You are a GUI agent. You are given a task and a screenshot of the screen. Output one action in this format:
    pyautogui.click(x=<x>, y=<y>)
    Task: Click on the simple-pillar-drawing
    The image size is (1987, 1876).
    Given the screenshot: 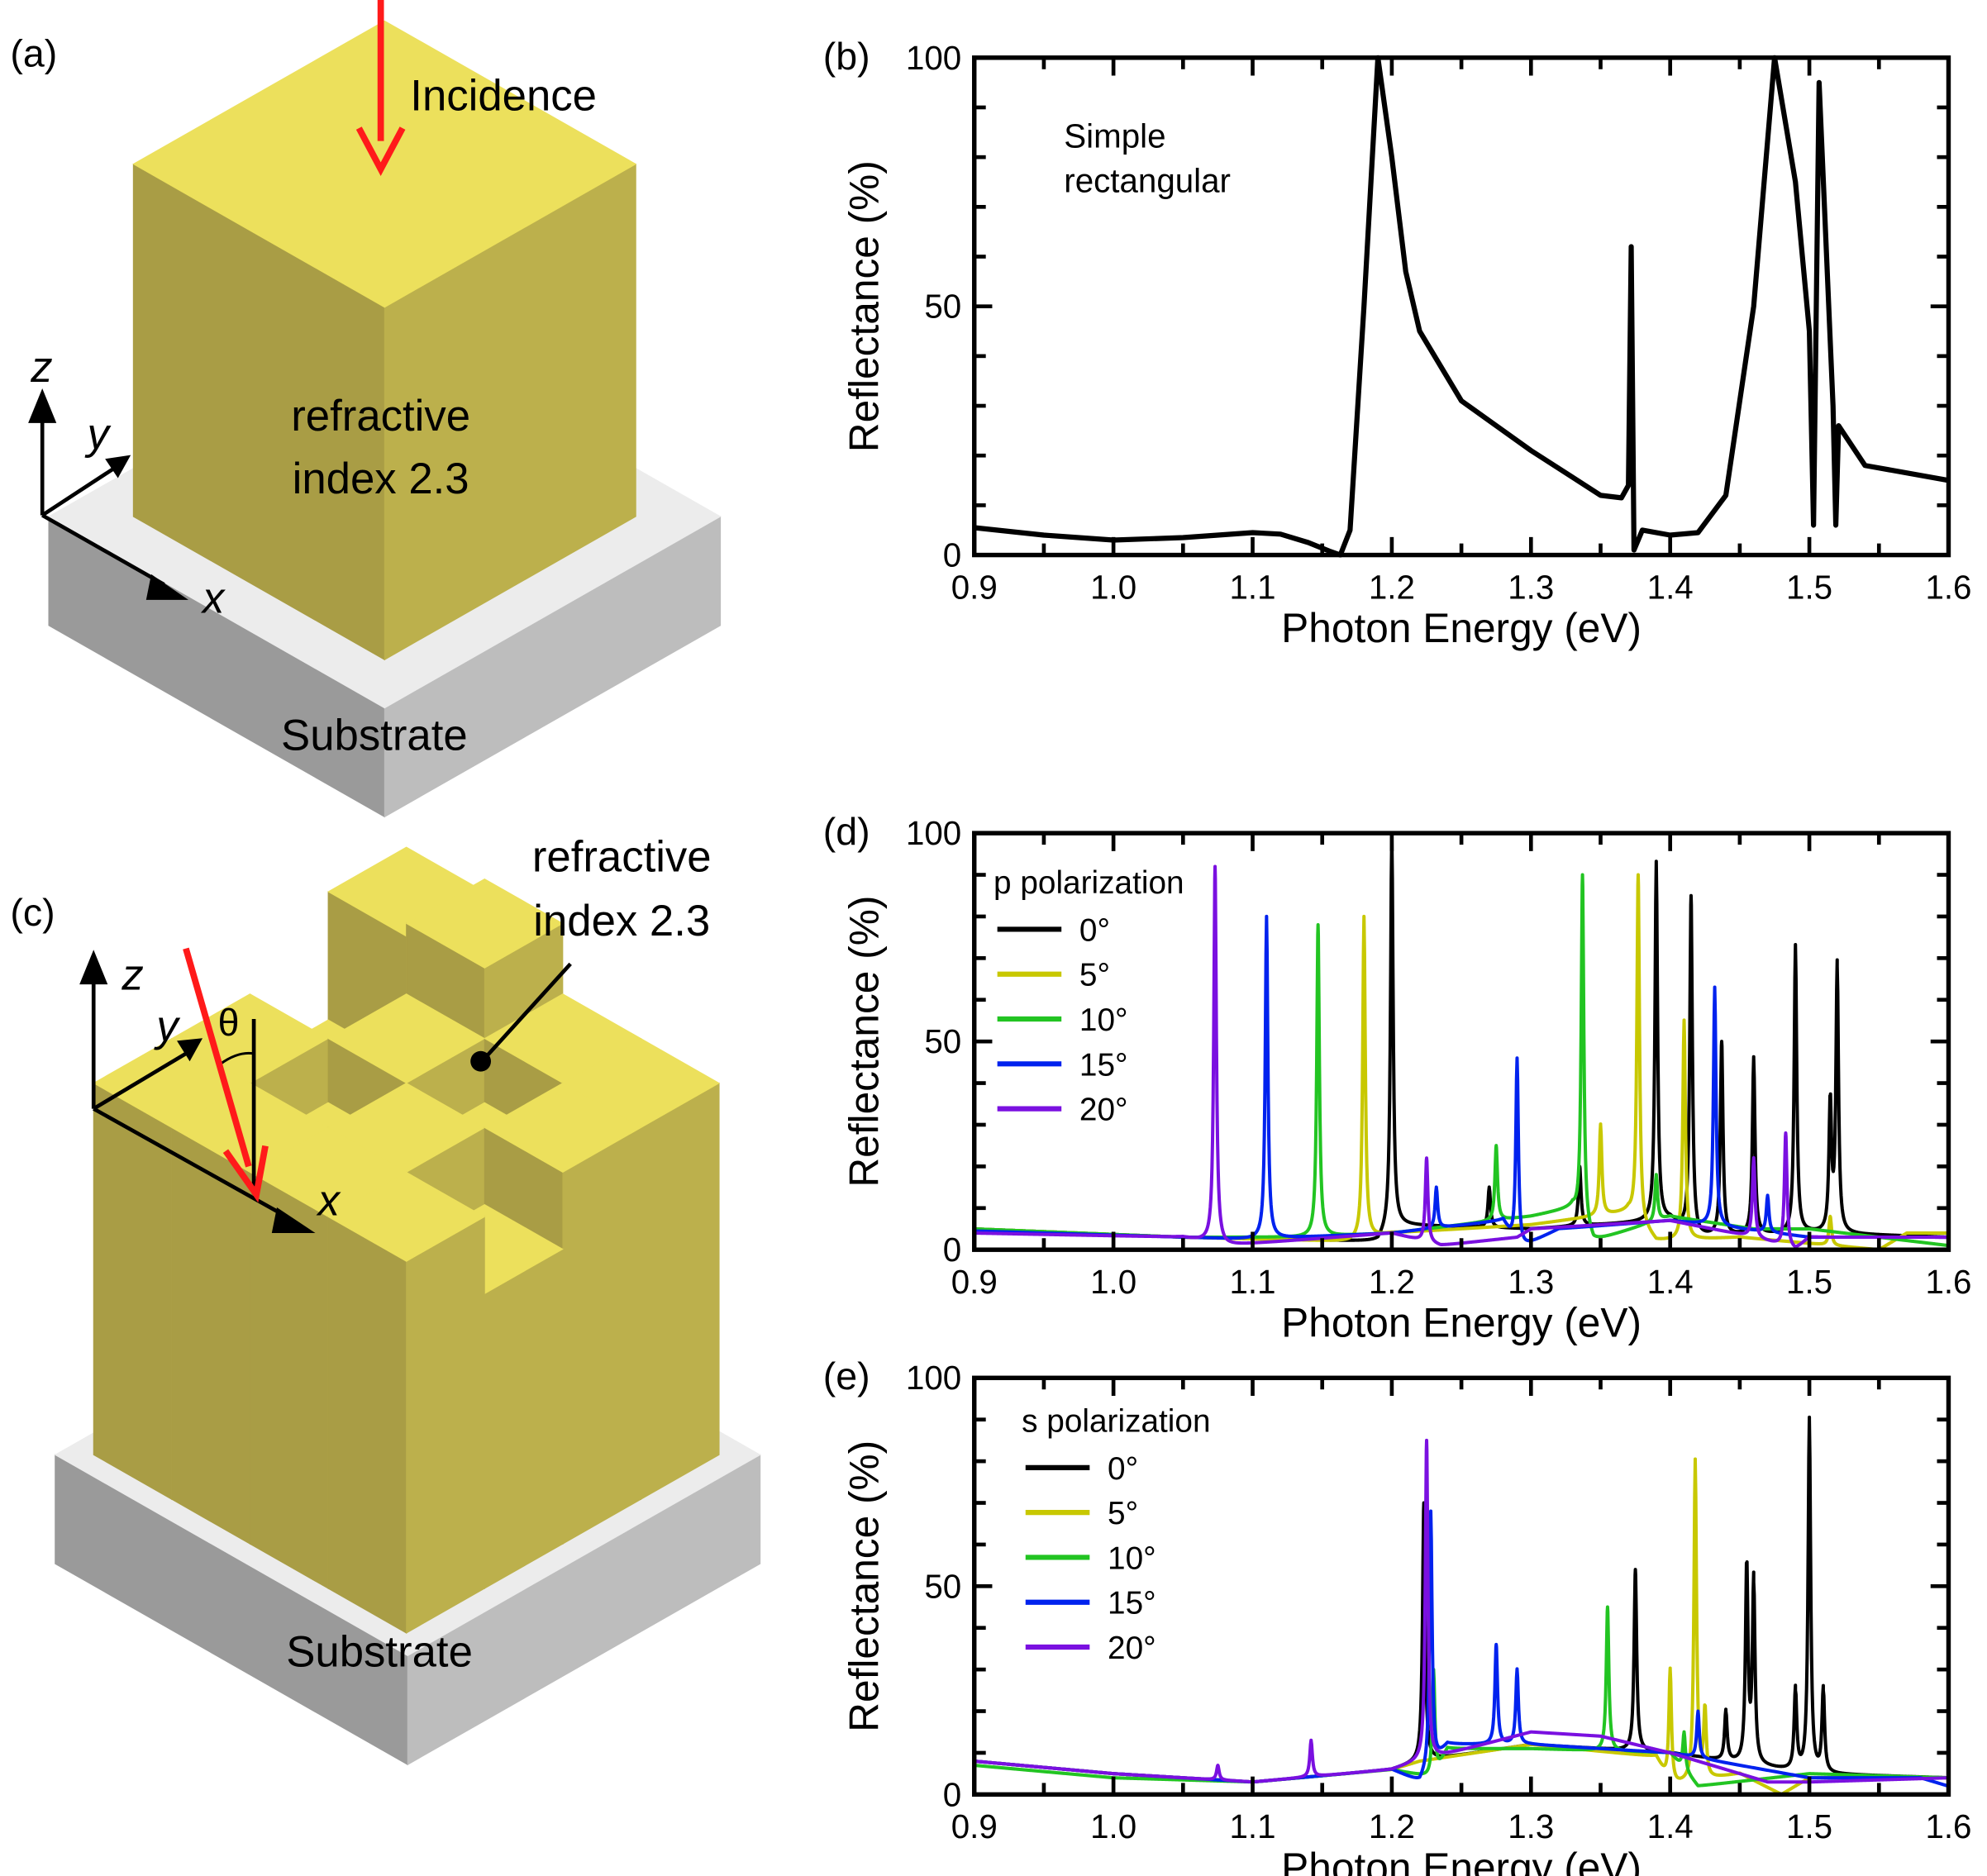 What is the action you would take?
    pyautogui.click(x=384, y=419)
    